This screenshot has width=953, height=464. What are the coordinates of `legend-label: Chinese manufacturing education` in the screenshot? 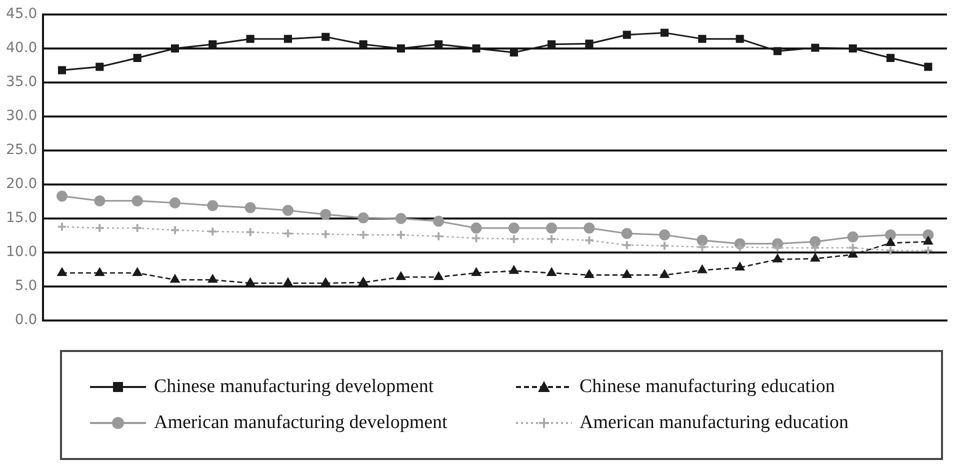 It's located at (707, 387).